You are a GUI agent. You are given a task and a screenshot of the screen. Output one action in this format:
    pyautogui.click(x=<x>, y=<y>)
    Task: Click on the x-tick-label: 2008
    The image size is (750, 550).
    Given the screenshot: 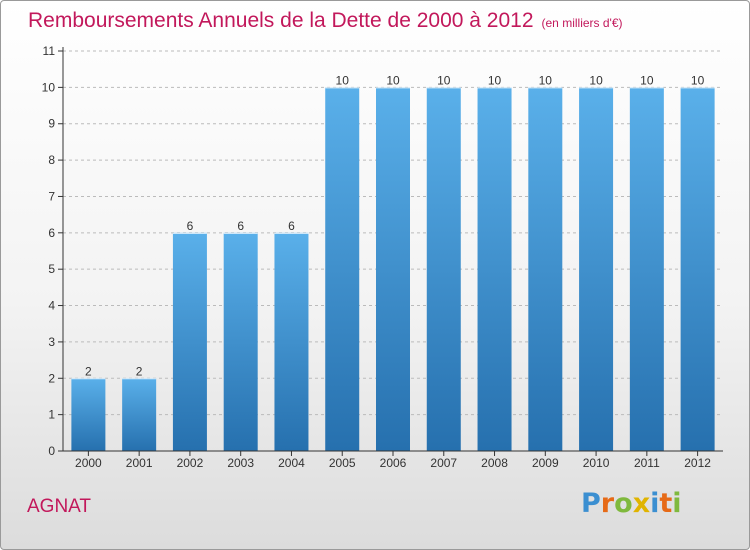 What is the action you would take?
    pyautogui.click(x=494, y=463)
    